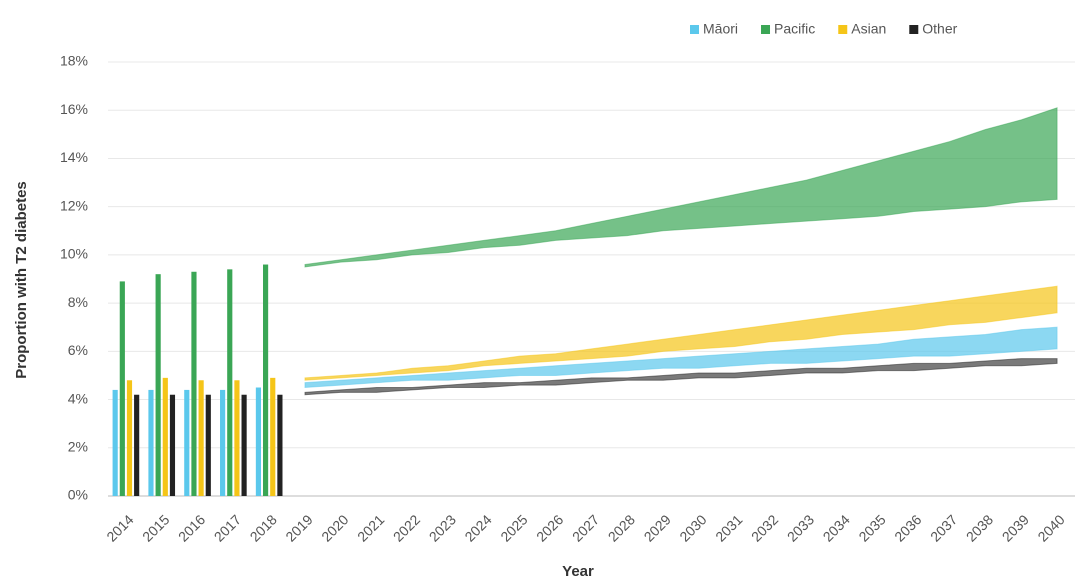 The width and height of the screenshot is (1084, 583). I want to click on x-tick-label: 2037, so click(943, 527).